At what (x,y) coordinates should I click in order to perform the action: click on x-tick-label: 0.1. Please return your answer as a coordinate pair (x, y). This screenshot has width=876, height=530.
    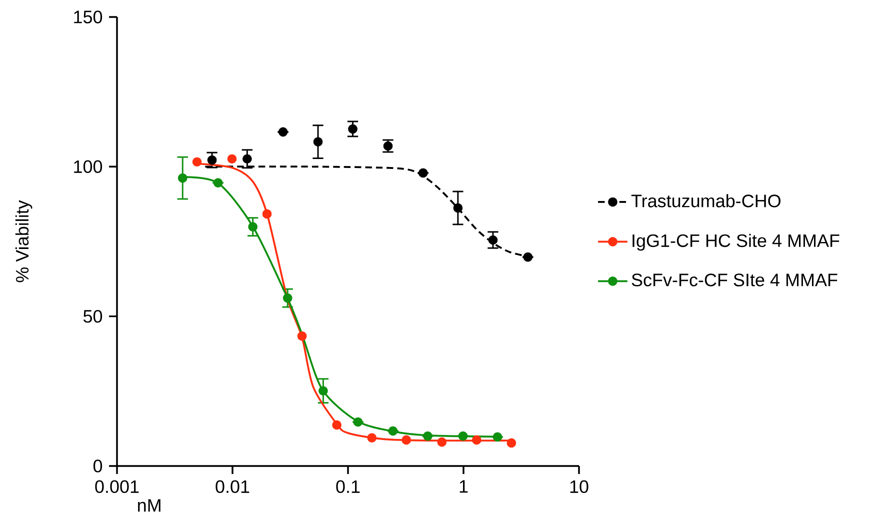
    Looking at the image, I should click on (348, 486).